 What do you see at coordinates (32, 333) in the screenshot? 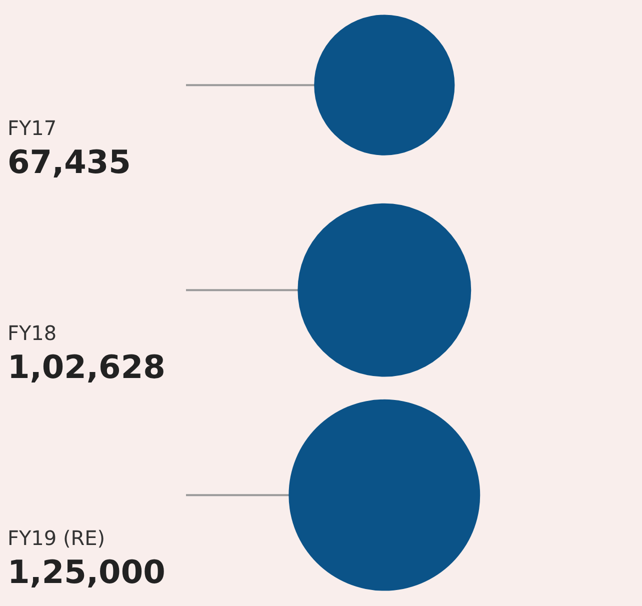
I see `category-label: FY18` at bounding box center [32, 333].